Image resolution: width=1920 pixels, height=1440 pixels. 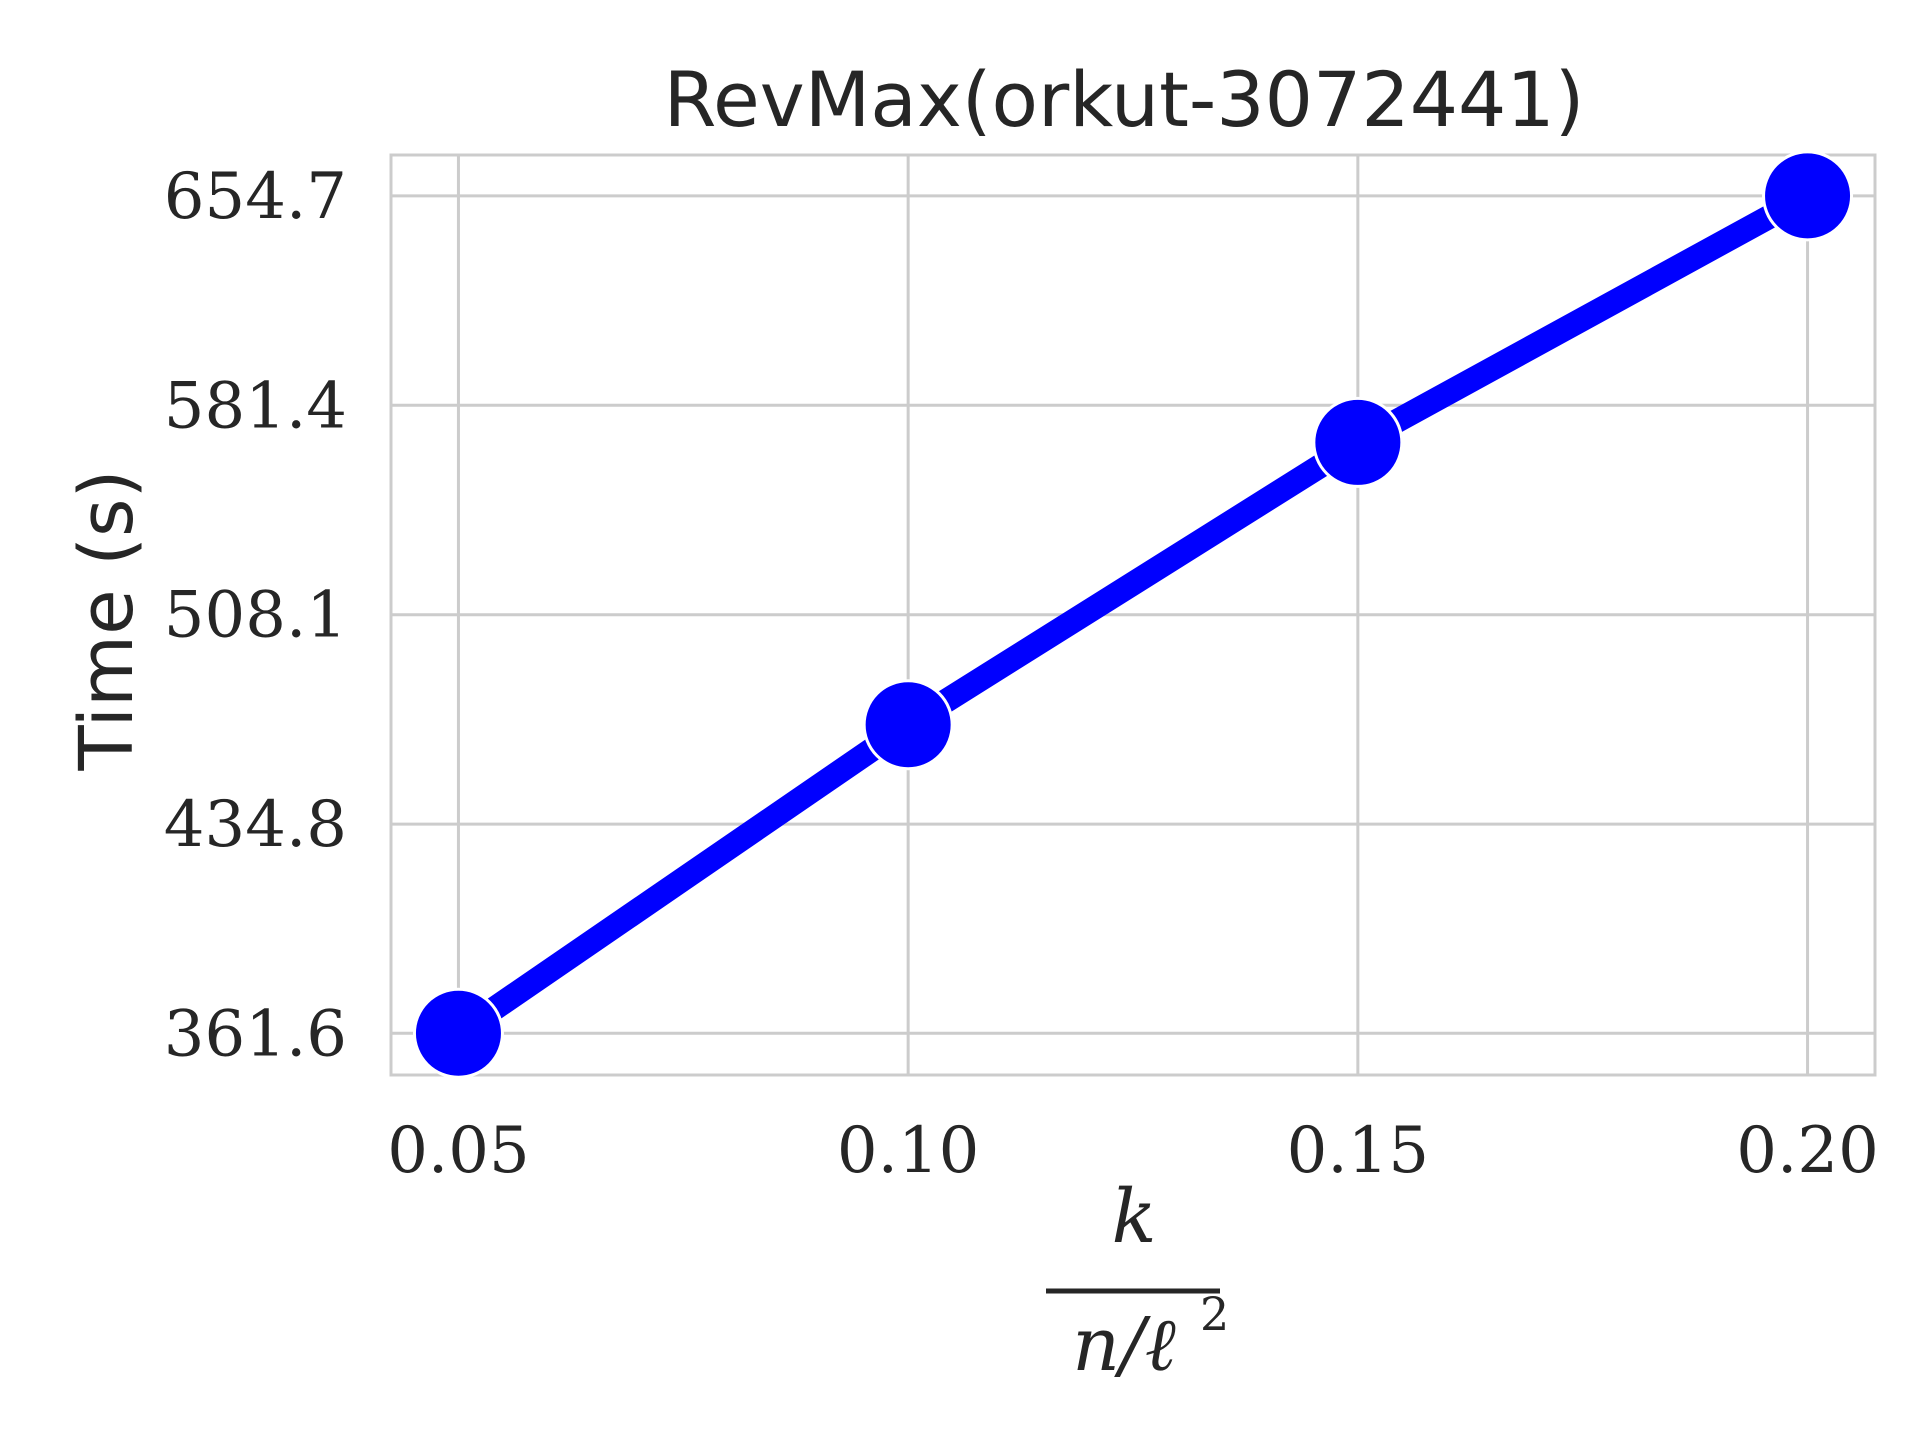 I want to click on y-axis-label: Time (s), so click(x=107, y=621).